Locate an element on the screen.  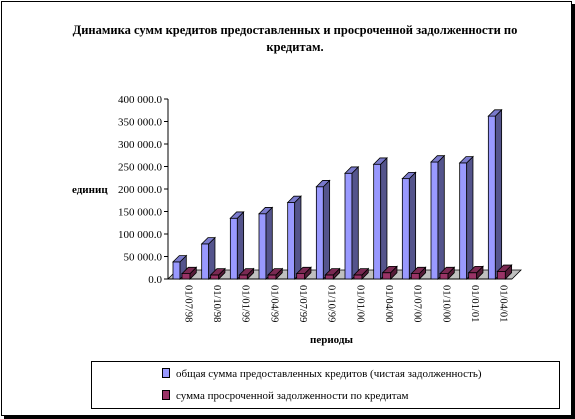
x-tick-label: 01/07/99 is located at coordinates (302, 303).